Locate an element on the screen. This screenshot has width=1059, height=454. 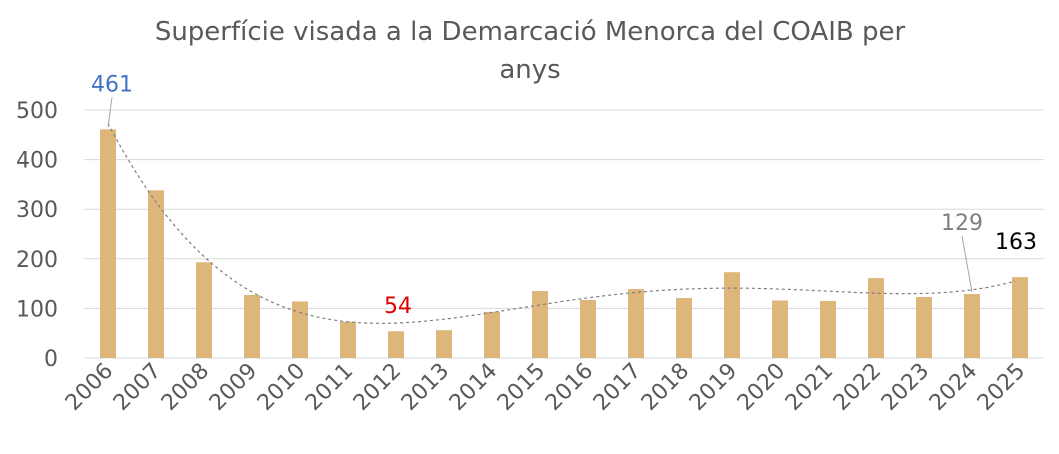
bar-2023 is located at coordinates (924, 327).